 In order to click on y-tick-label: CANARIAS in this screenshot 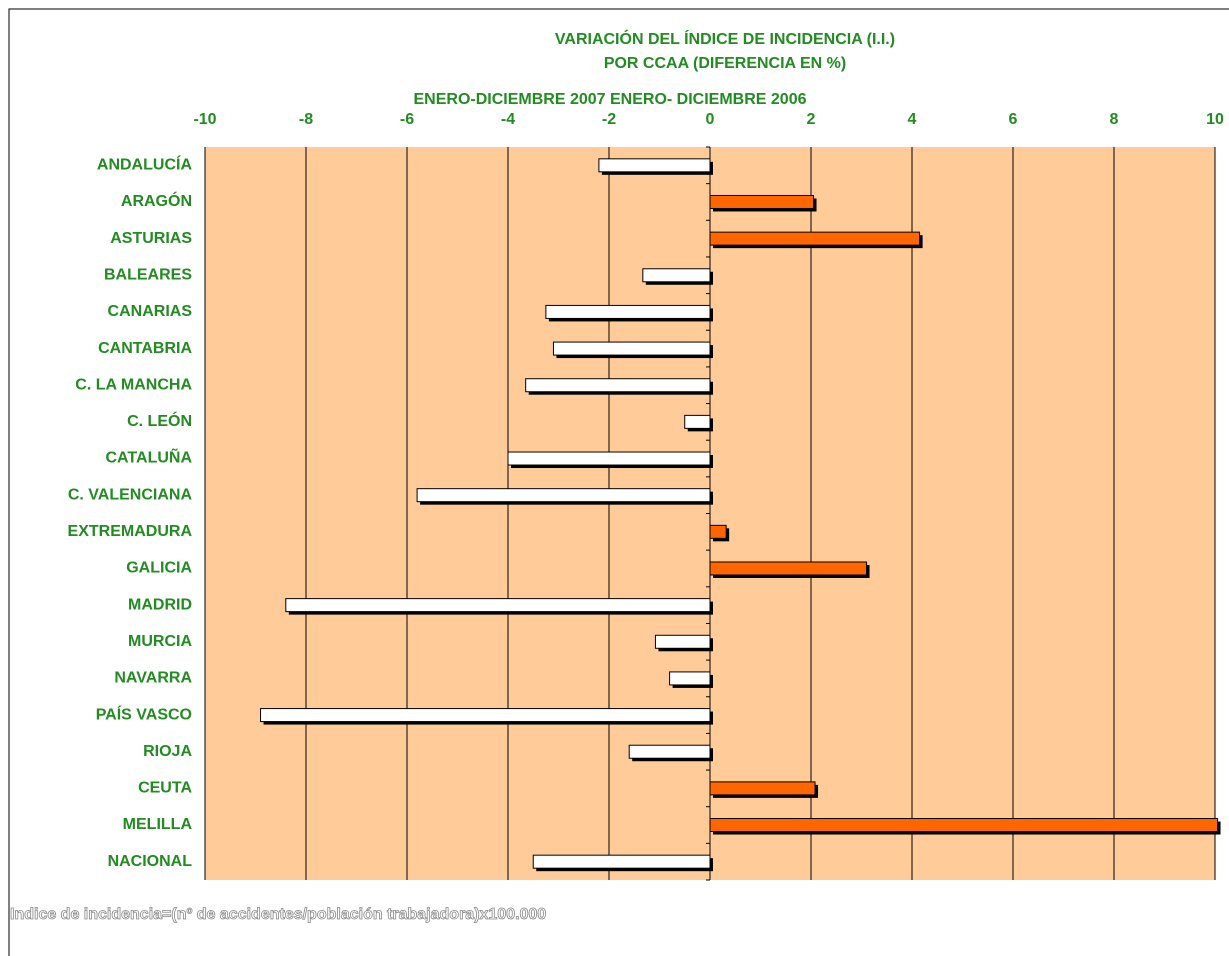, I will do `click(150, 311)`.